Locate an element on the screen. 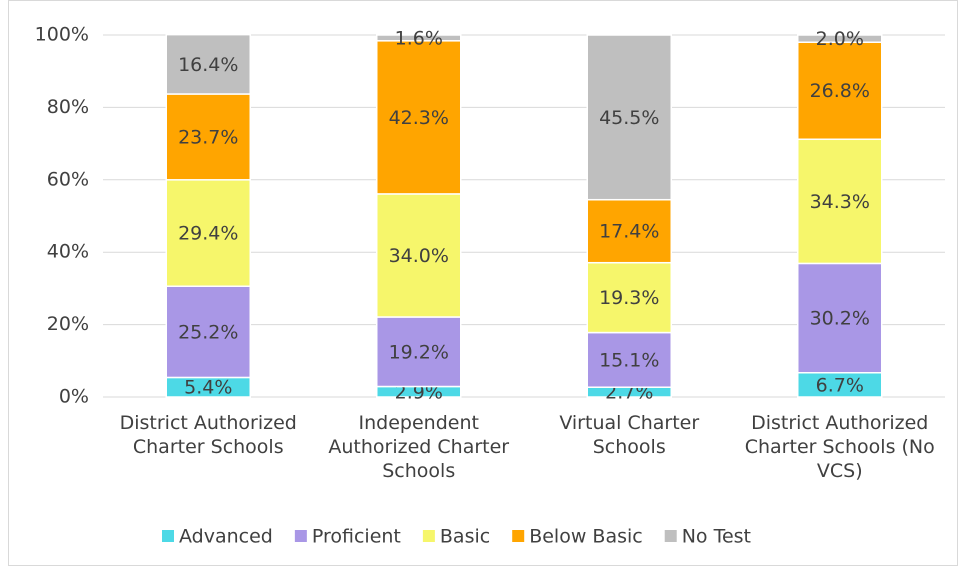  data-label: 30.2% is located at coordinates (840, 319).